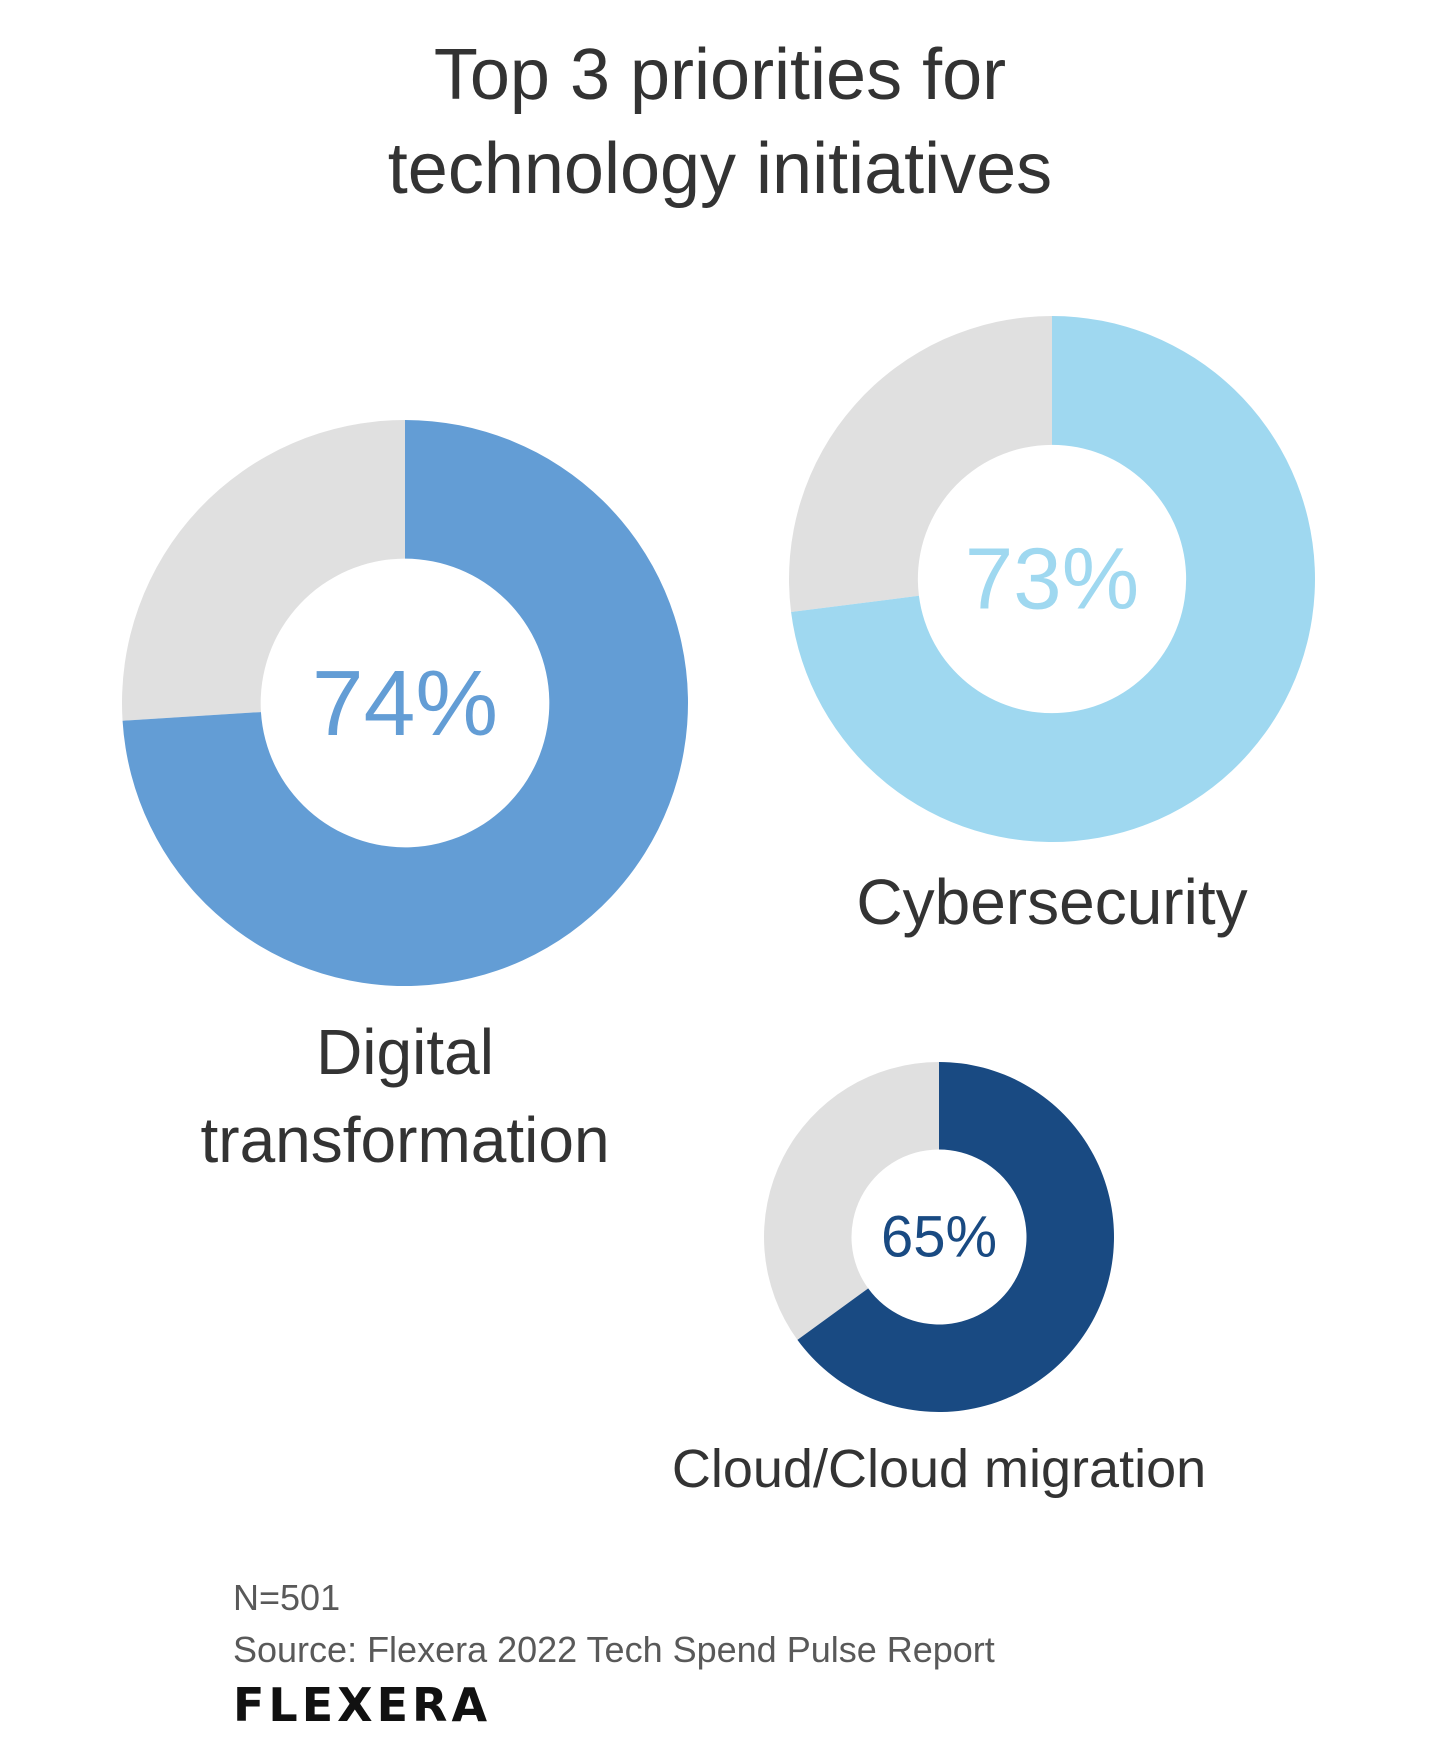 Image resolution: width=1440 pixels, height=1760 pixels. What do you see at coordinates (720, 169) in the screenshot?
I see `chart-title-line-2: technology initiatives` at bounding box center [720, 169].